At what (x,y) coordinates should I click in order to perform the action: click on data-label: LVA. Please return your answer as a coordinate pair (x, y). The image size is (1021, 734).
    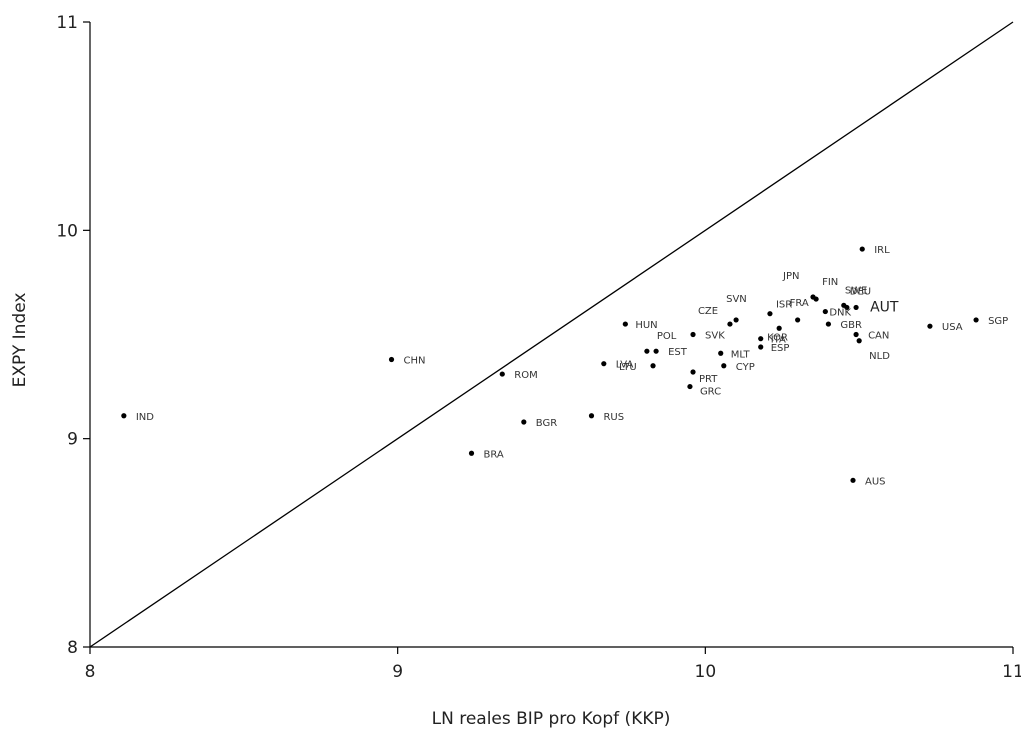
    Looking at the image, I should click on (625, 365).